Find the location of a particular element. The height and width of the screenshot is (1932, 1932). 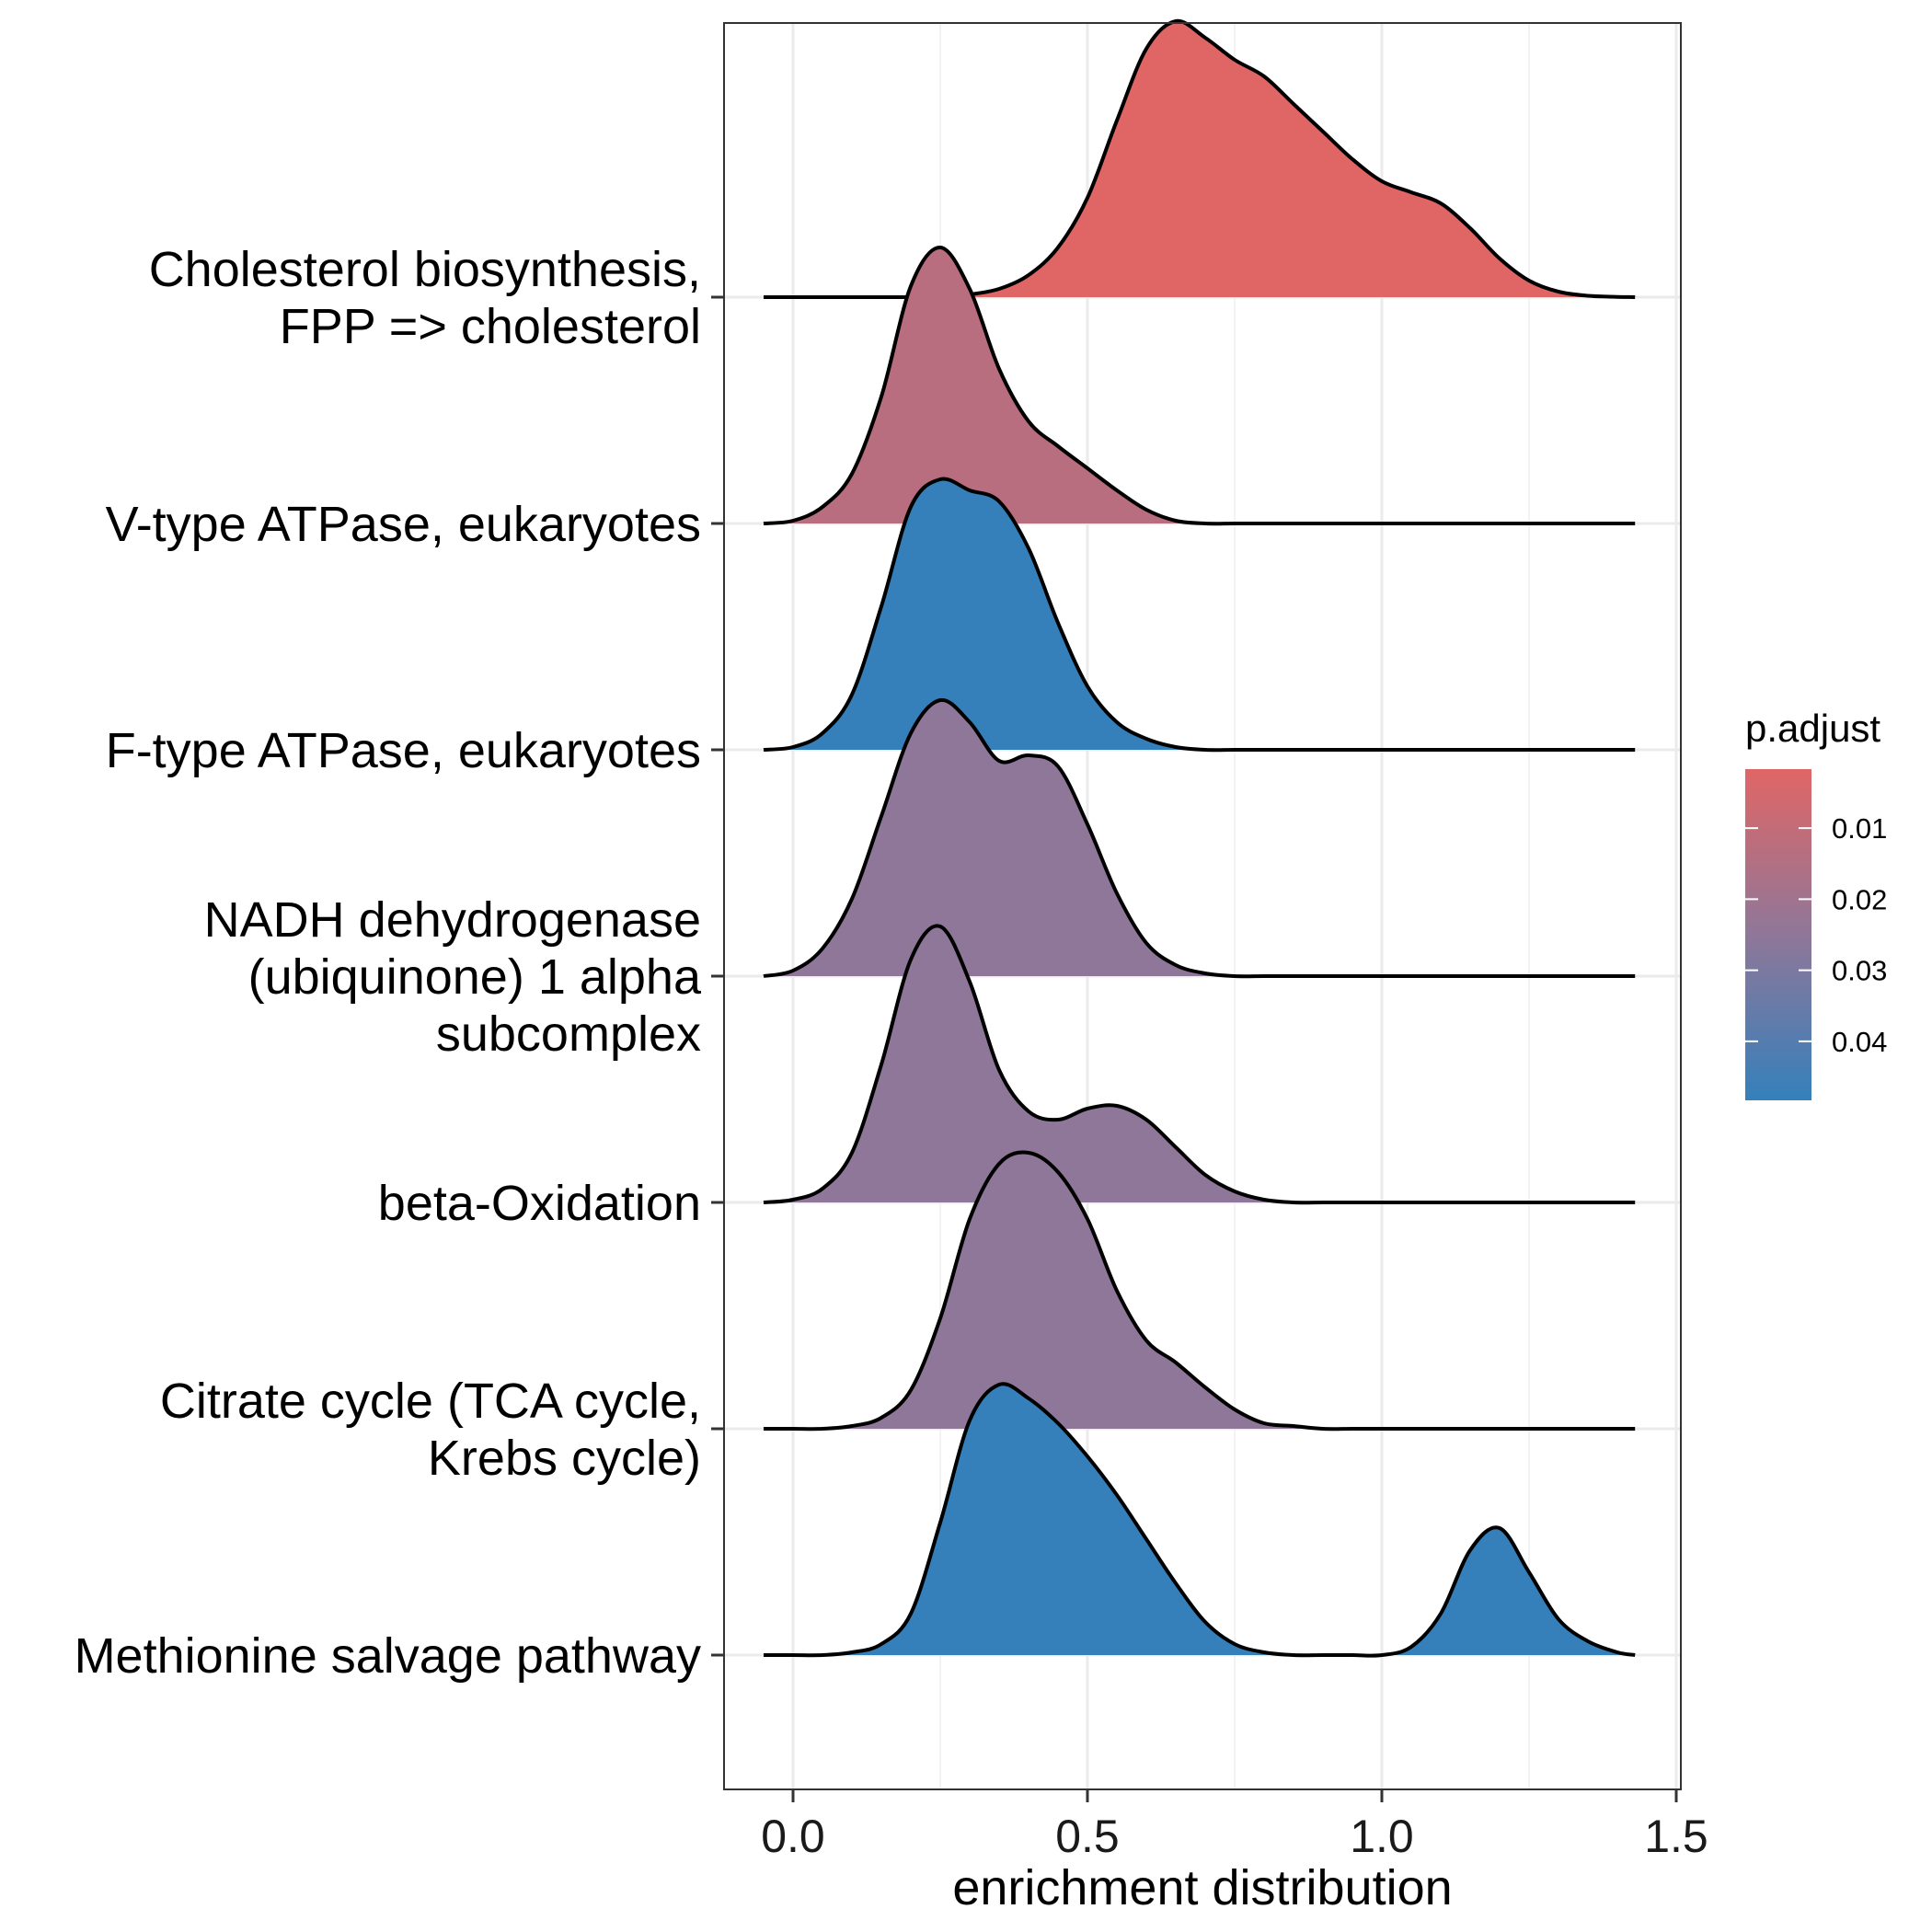

y-axis-label: Methionine salvage pathway is located at coordinates (388, 1656).